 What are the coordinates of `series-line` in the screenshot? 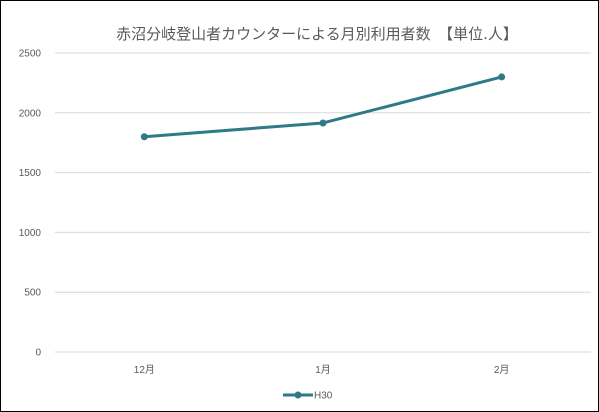 It's located at (323, 107).